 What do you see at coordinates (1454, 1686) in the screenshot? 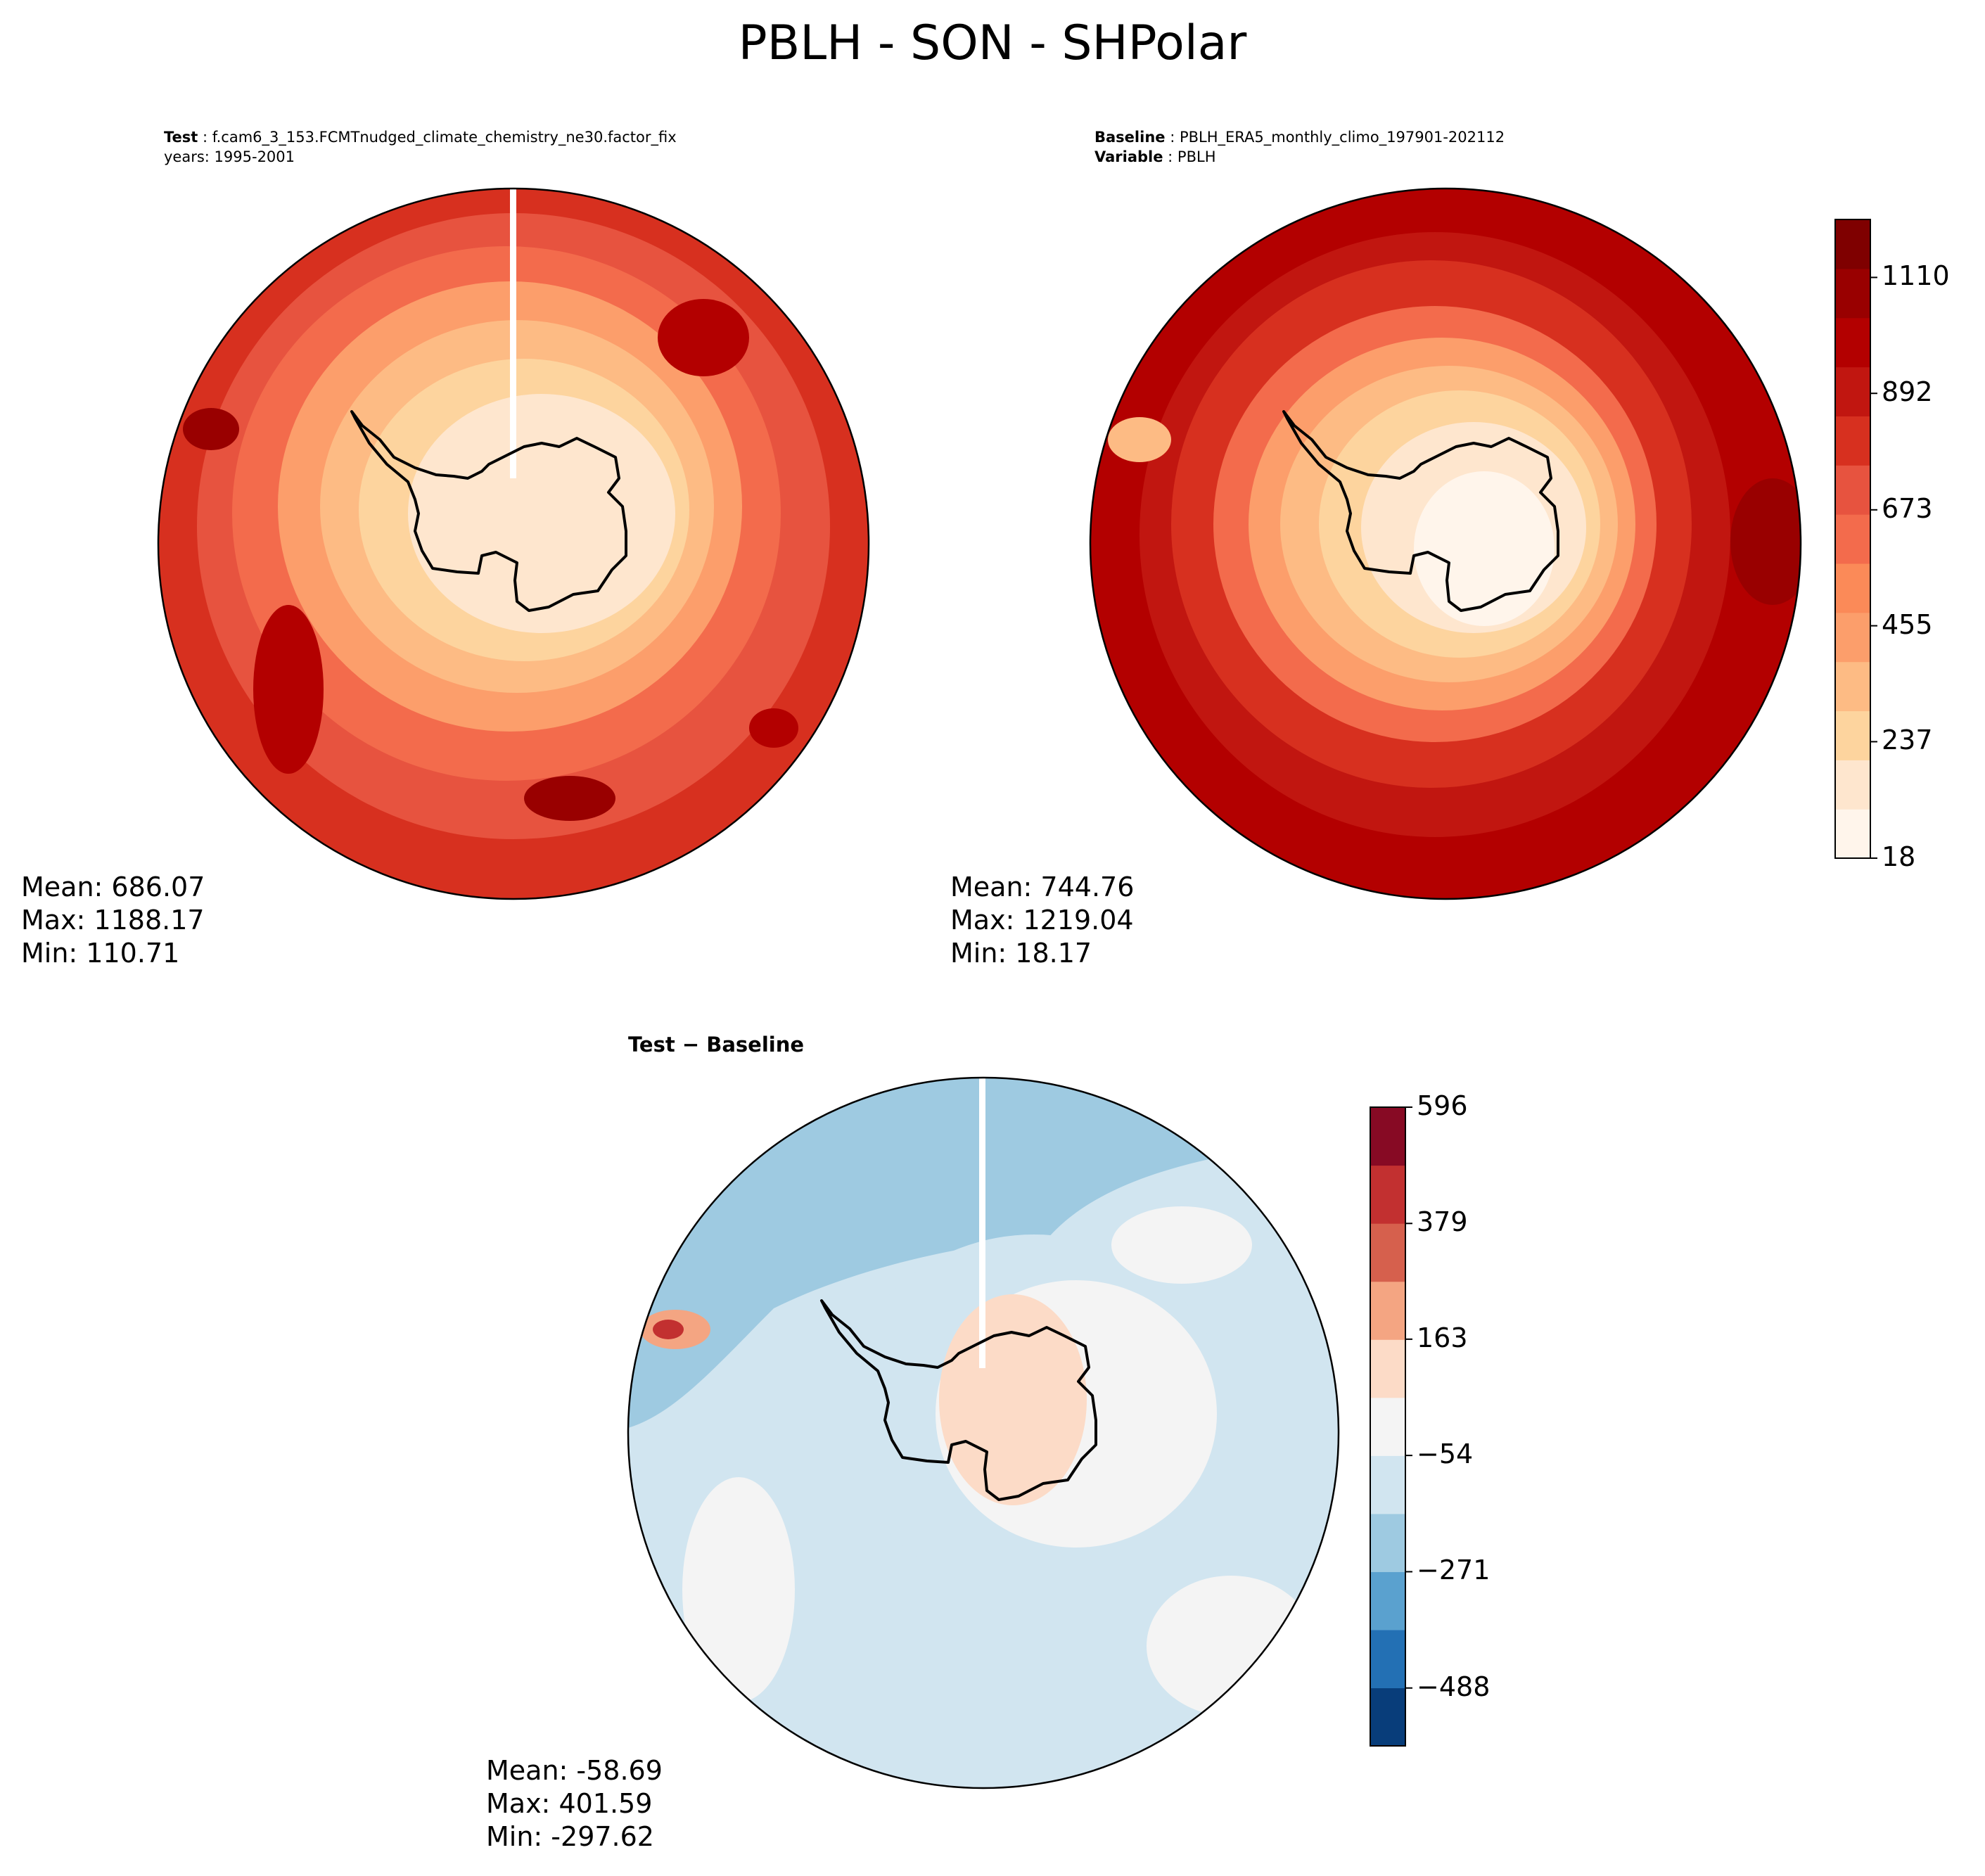
I see `difference-colorbar-tick-label: −488` at bounding box center [1454, 1686].